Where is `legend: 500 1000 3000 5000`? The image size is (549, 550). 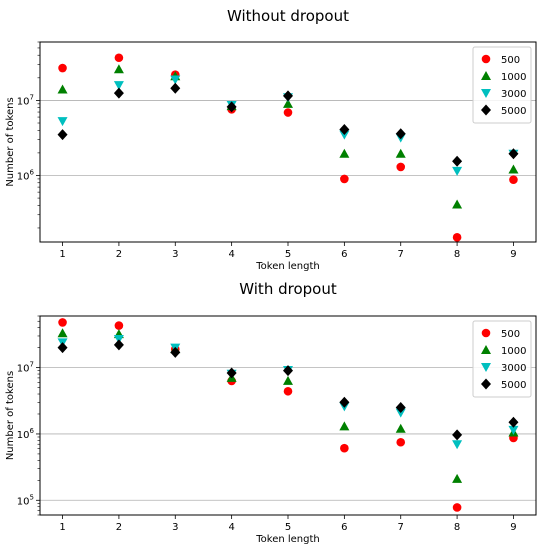
legend: 500 1000 3000 5000 is located at coordinates (502, 85).